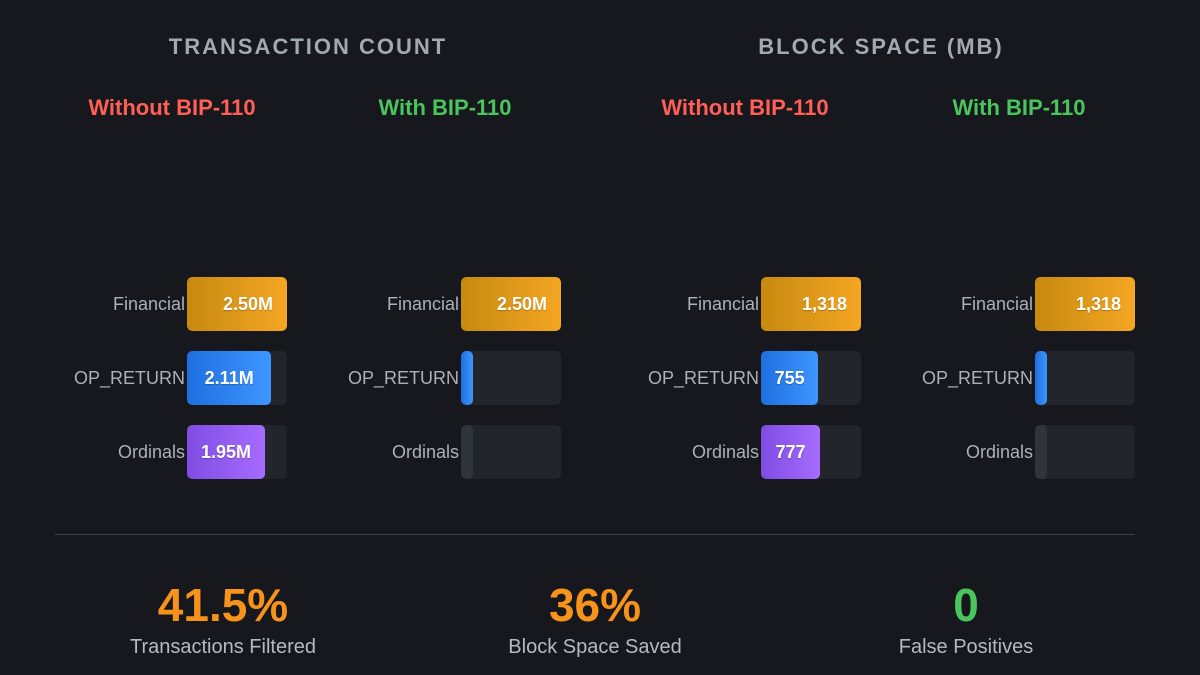  I want to click on stat-value: 36%, so click(595, 605).